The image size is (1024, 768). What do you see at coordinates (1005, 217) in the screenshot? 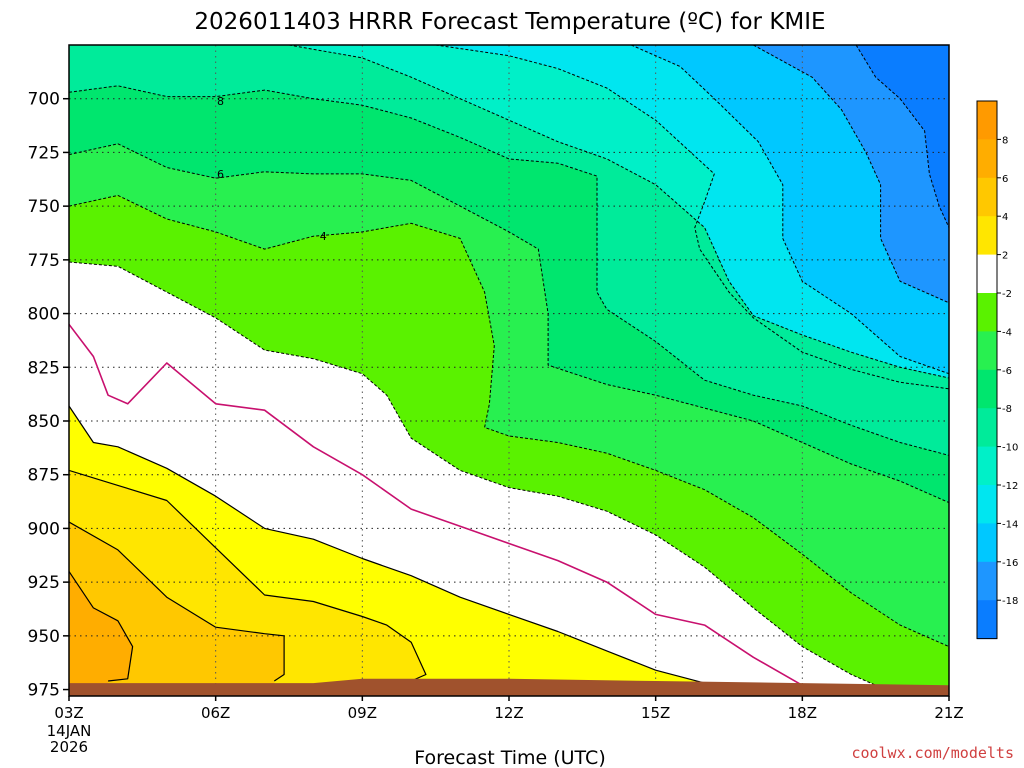
I see `colorbar-label: 4` at bounding box center [1005, 217].